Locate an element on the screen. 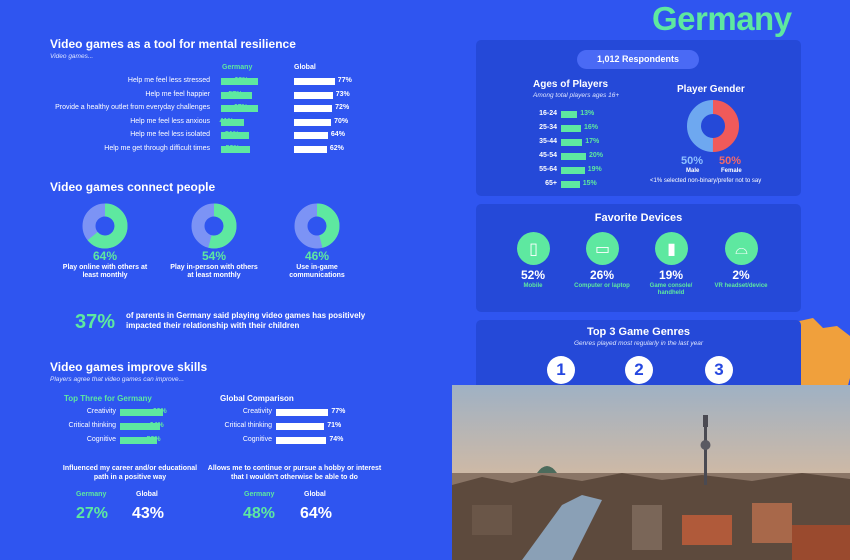 The height and width of the screenshot is (560, 850). resilience-global-pct: 72% is located at coordinates (342, 107).